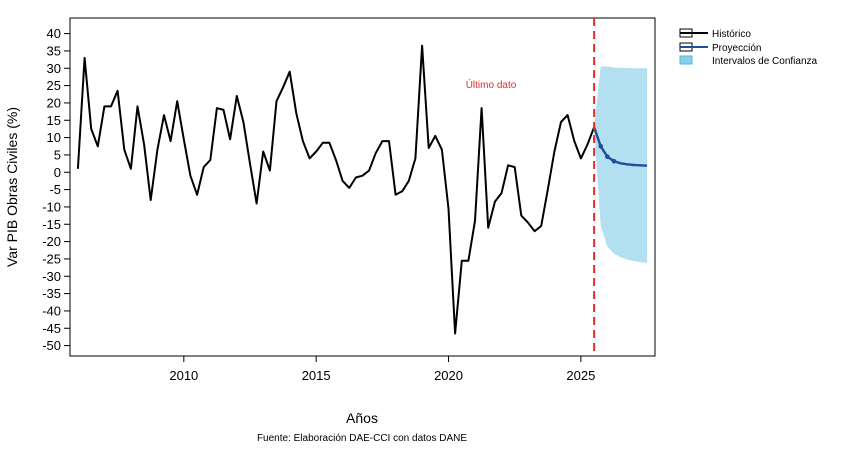  I want to click on y-tick-label: 30, so click(54, 68).